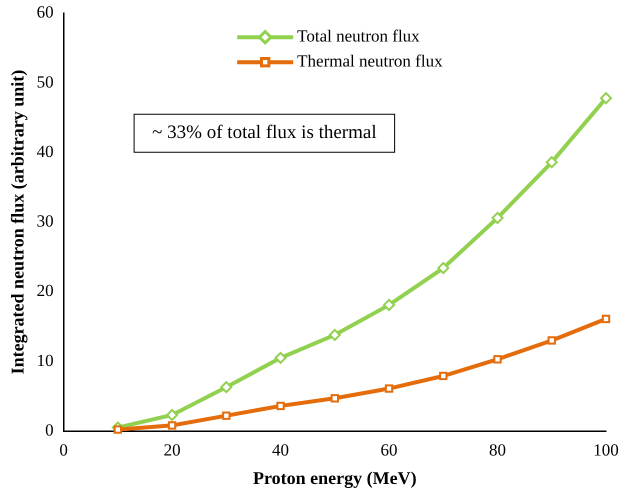  I want to click on legend-label: Thermal neutron flux, so click(370, 61).